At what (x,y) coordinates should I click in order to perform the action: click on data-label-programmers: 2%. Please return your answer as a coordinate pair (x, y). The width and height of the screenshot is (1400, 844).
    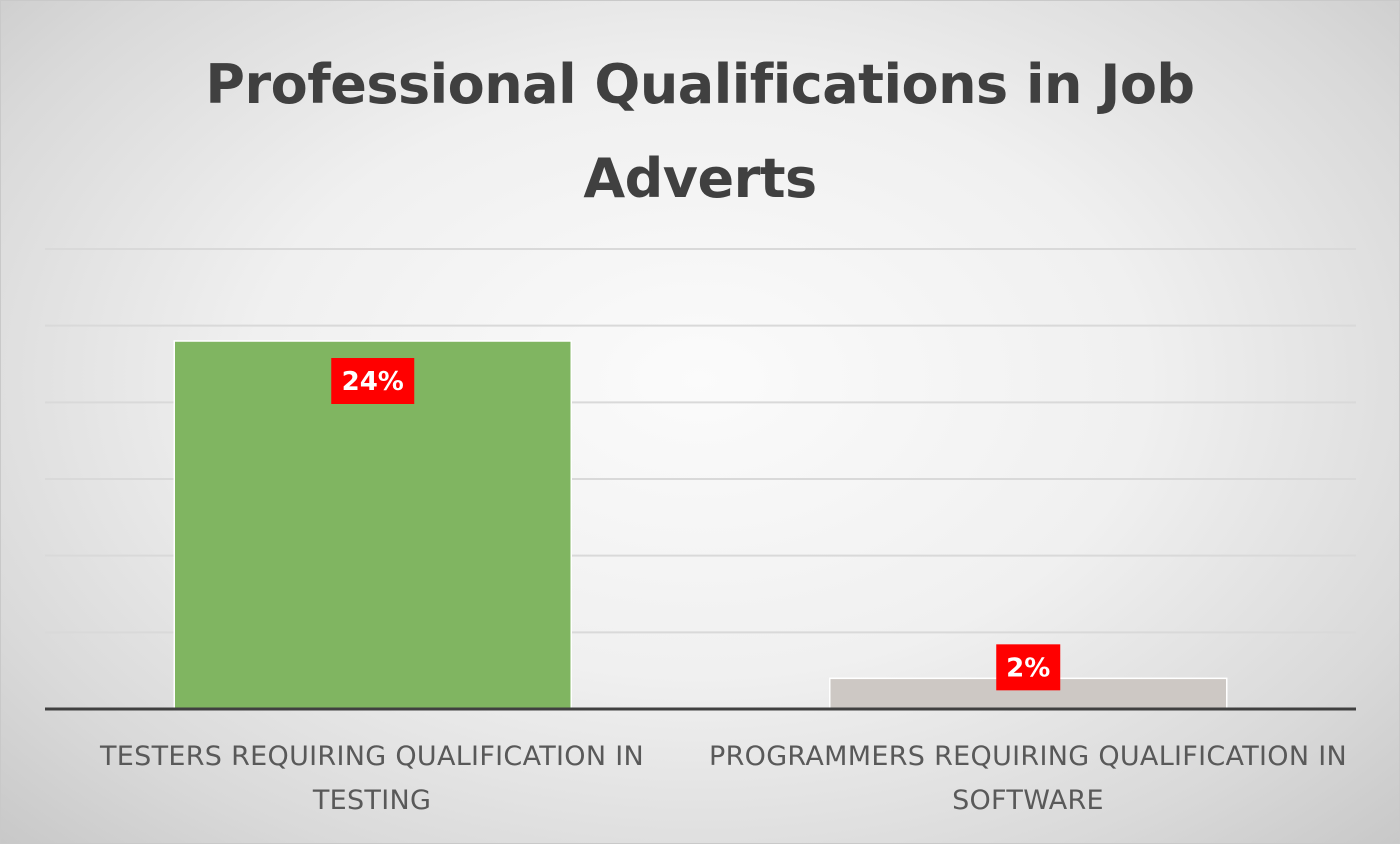
    Looking at the image, I should click on (1028, 668).